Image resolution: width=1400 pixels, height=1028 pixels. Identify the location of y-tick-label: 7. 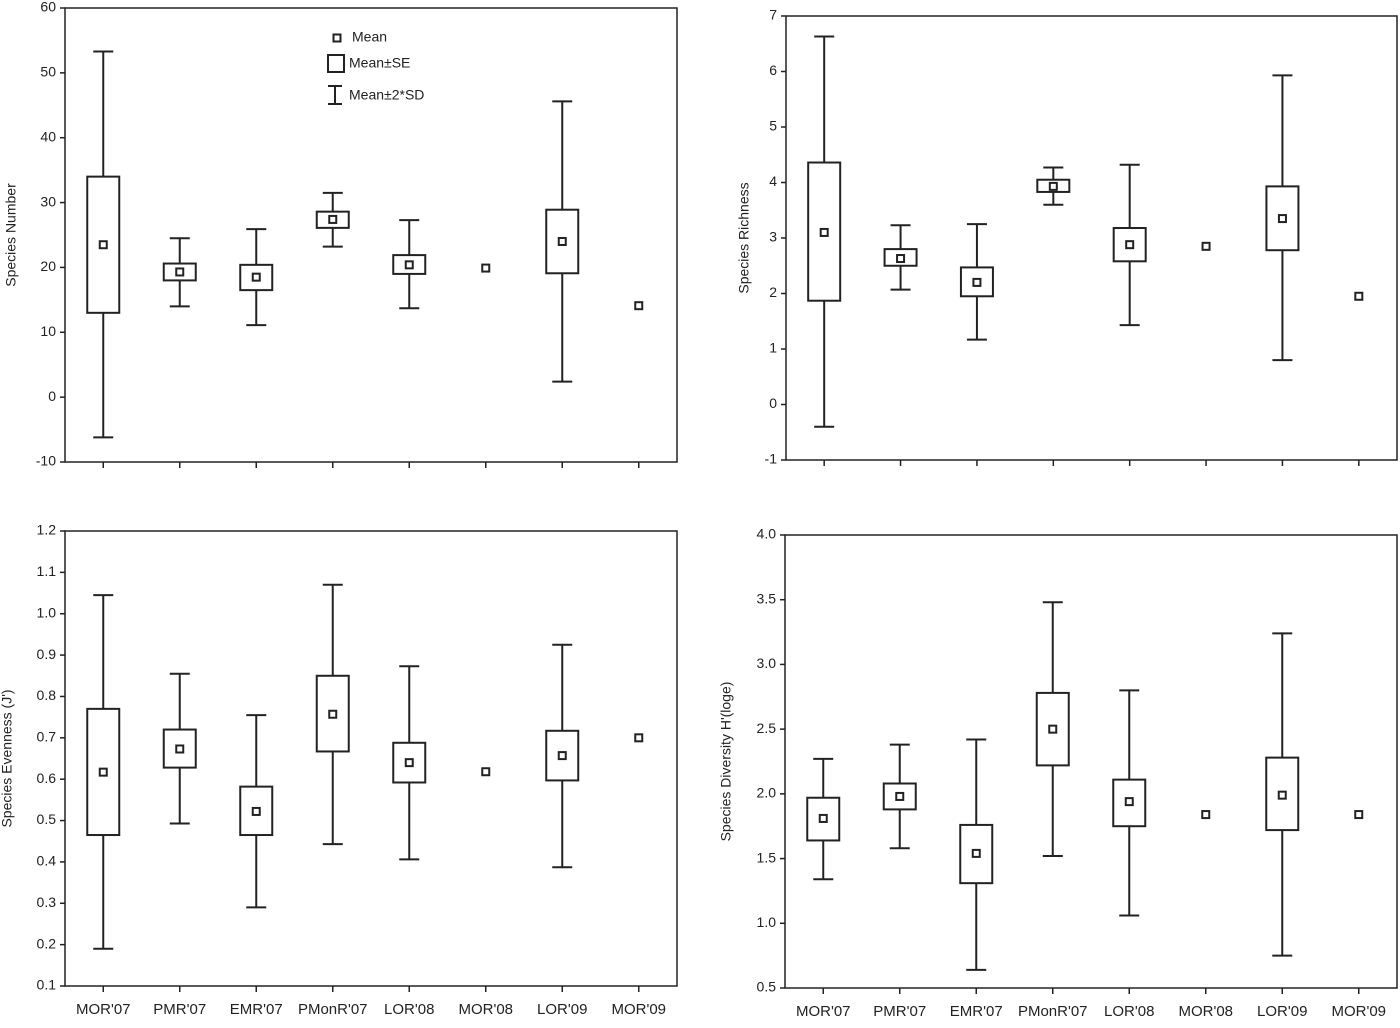
(773, 15).